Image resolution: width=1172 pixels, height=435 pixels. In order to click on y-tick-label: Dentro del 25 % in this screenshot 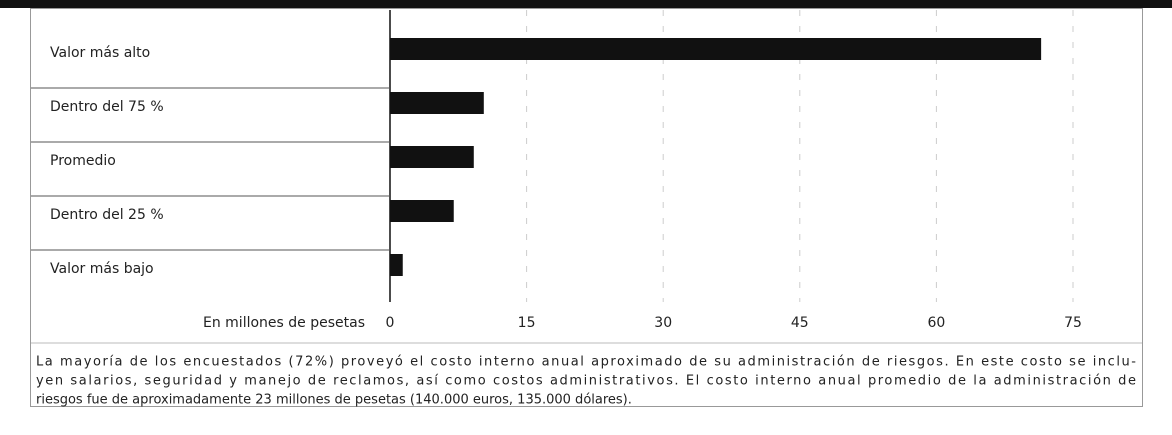, I will do `click(107, 215)`.